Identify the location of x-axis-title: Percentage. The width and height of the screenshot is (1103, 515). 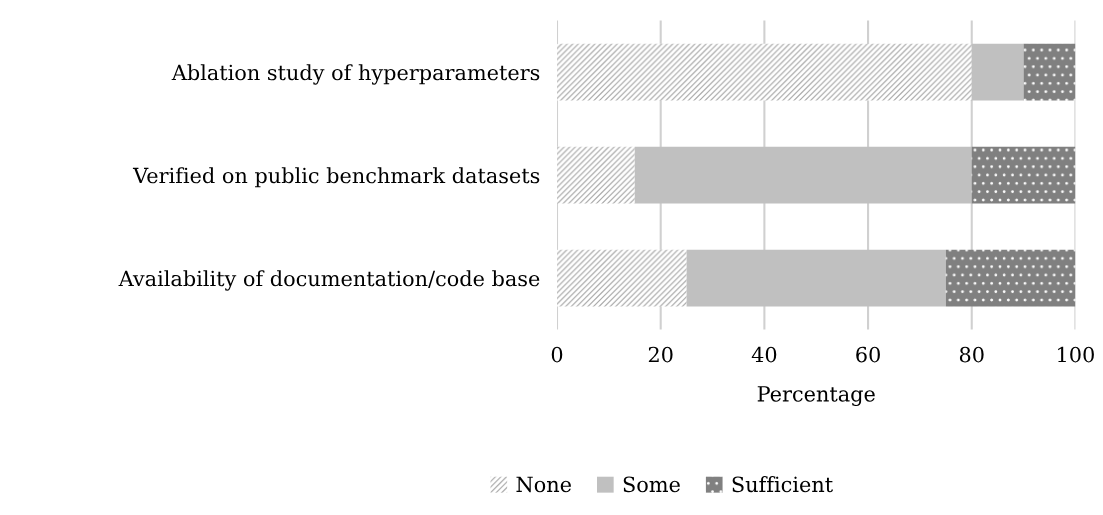
(816, 396).